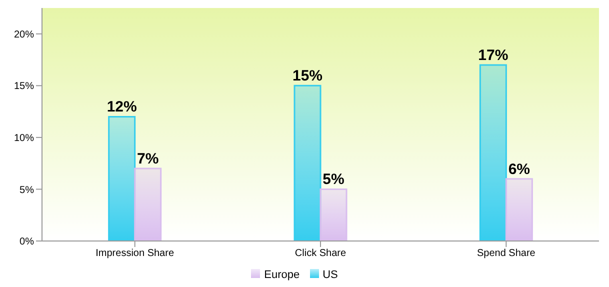 The height and width of the screenshot is (287, 609). Describe the element at coordinates (24, 86) in the screenshot. I see `y-tick-label: 15%` at that location.